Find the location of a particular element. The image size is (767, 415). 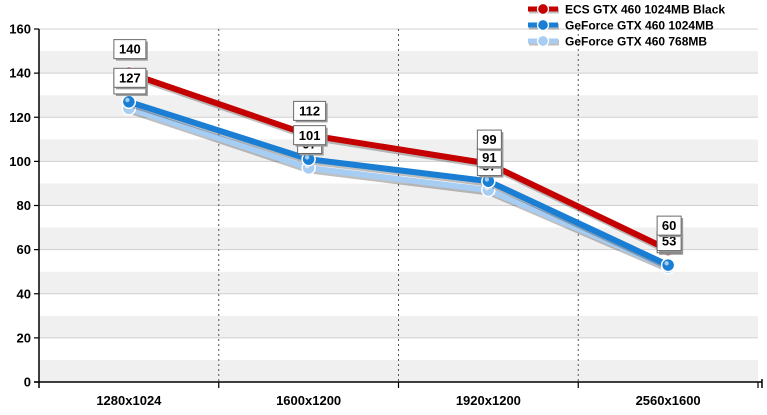

data-label-text: 99 is located at coordinates (489, 139).